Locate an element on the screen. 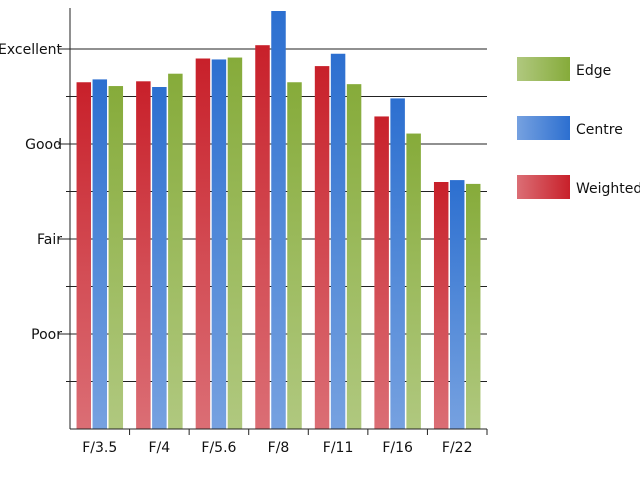 This screenshot has width=640, height=480. x-tick-label: F/5.6 is located at coordinates (218, 448).